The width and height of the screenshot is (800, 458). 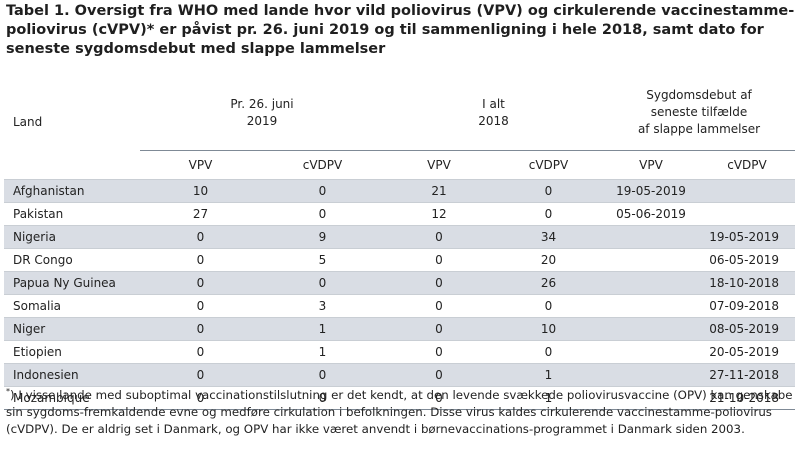 I want to click on header-sub-cvdpv-2019: cVDPV, so click(x=322, y=164).